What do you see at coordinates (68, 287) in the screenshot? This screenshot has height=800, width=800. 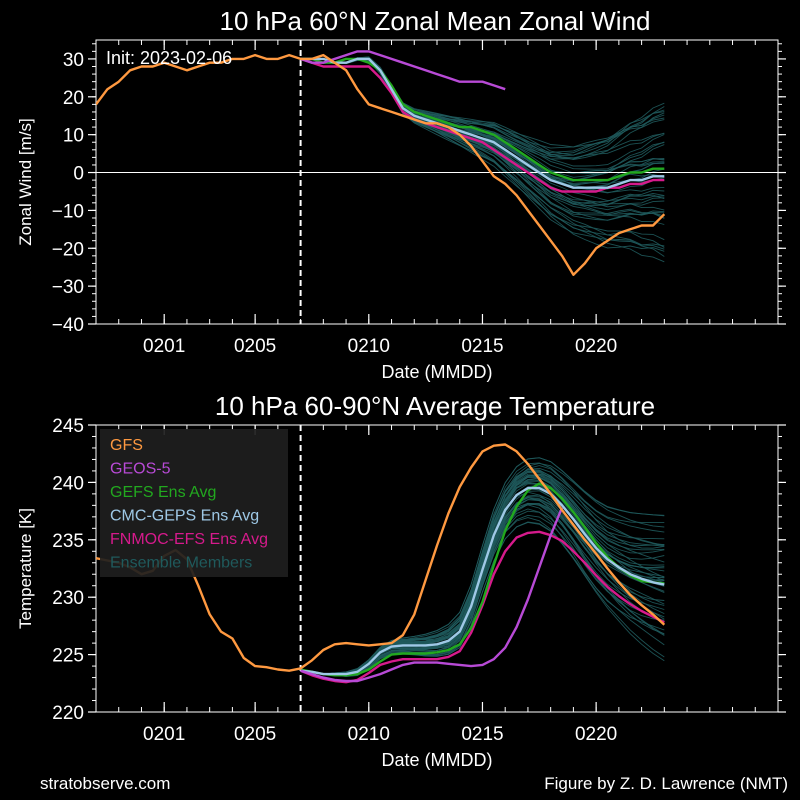 I see `y-tick-label: −30` at bounding box center [68, 287].